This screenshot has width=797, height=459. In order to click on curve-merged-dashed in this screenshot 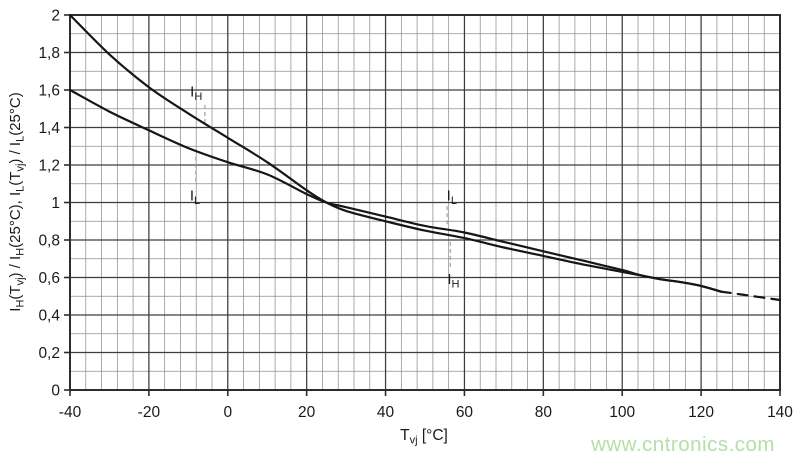, I will do `click(750, 296)`.